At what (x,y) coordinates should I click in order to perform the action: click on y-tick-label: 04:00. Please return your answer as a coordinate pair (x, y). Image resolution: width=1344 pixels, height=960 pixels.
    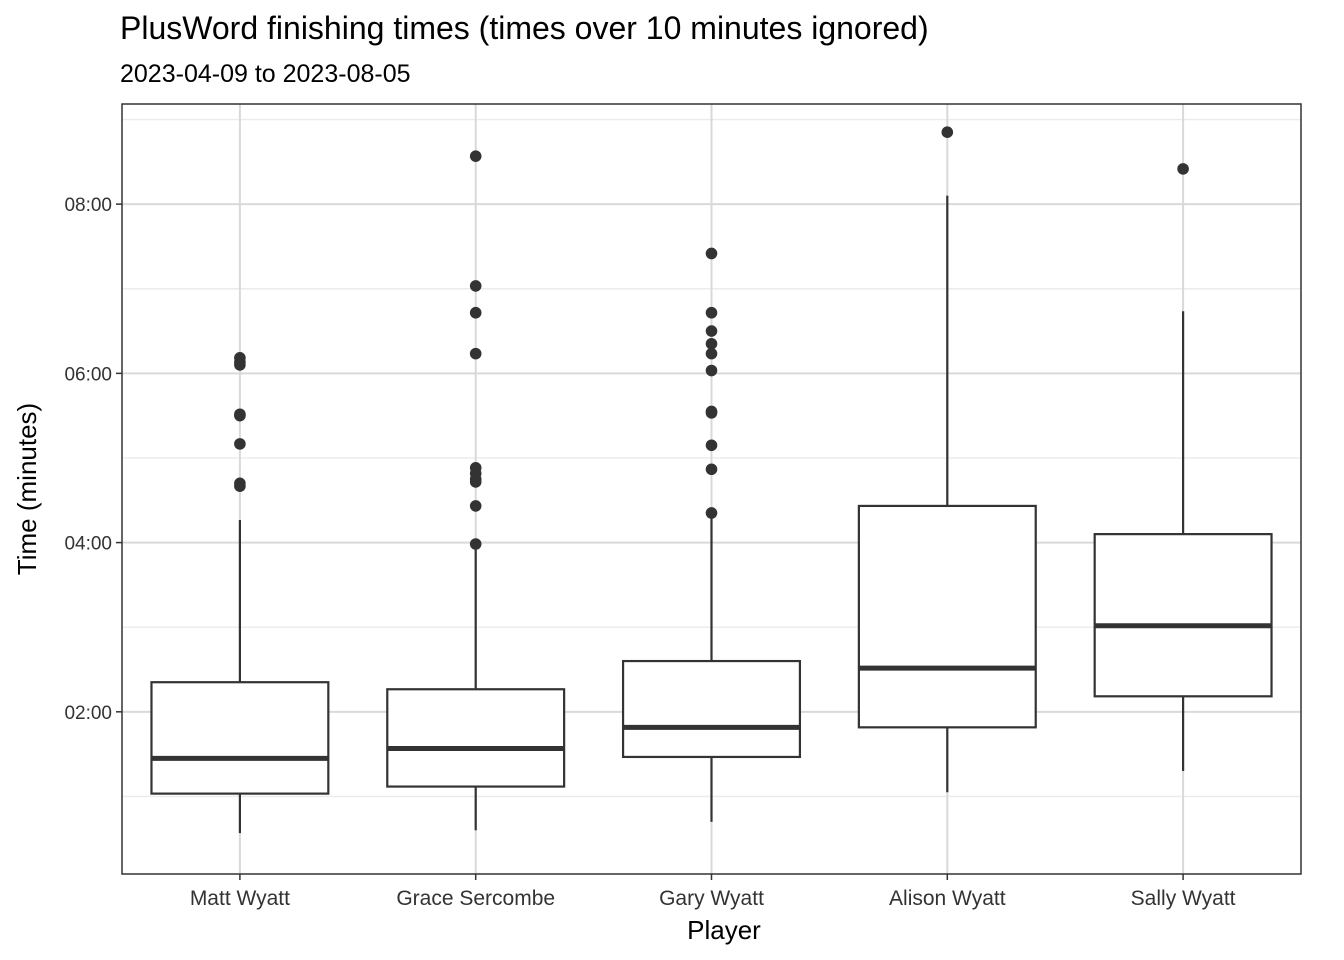
    Looking at the image, I should click on (88, 544).